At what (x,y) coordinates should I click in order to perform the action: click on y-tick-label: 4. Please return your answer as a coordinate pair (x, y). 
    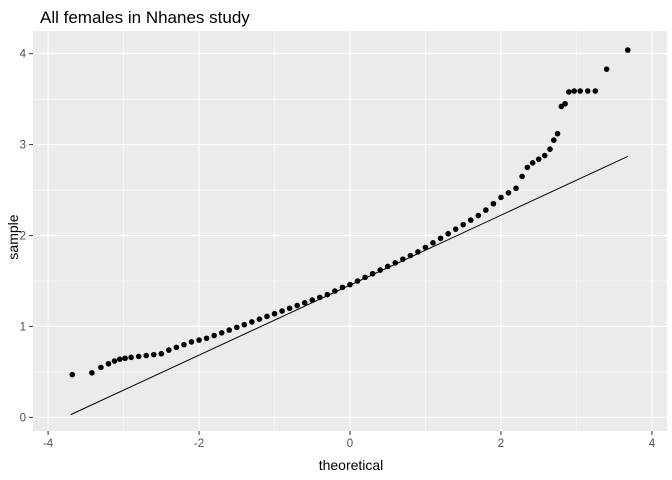
    Looking at the image, I should click on (23, 55).